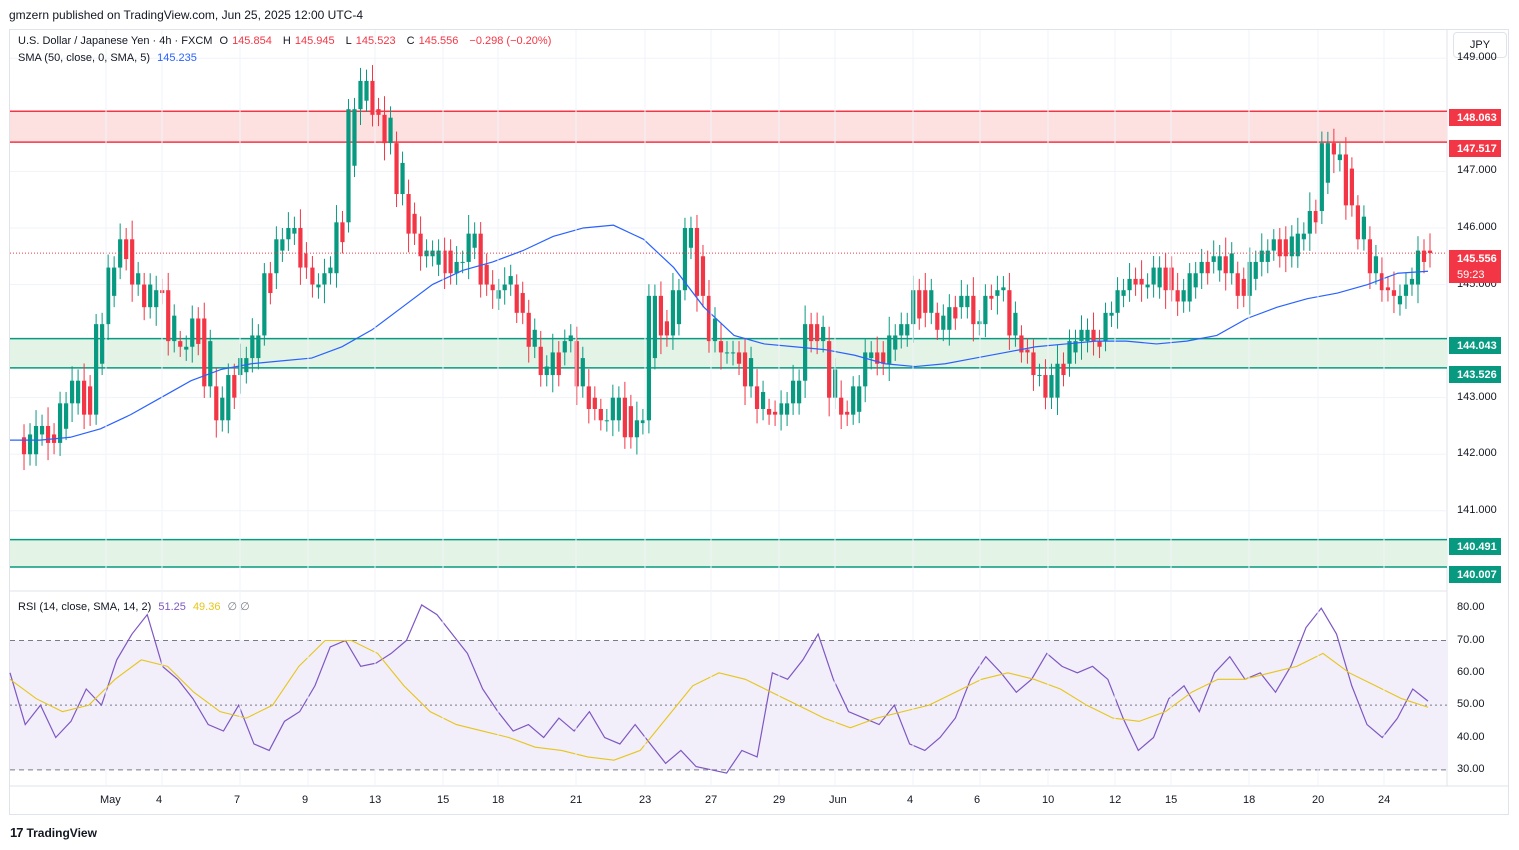 The width and height of the screenshot is (1519, 850). What do you see at coordinates (206, 607) in the screenshot?
I see `rsi-sma-value: 49.36` at bounding box center [206, 607].